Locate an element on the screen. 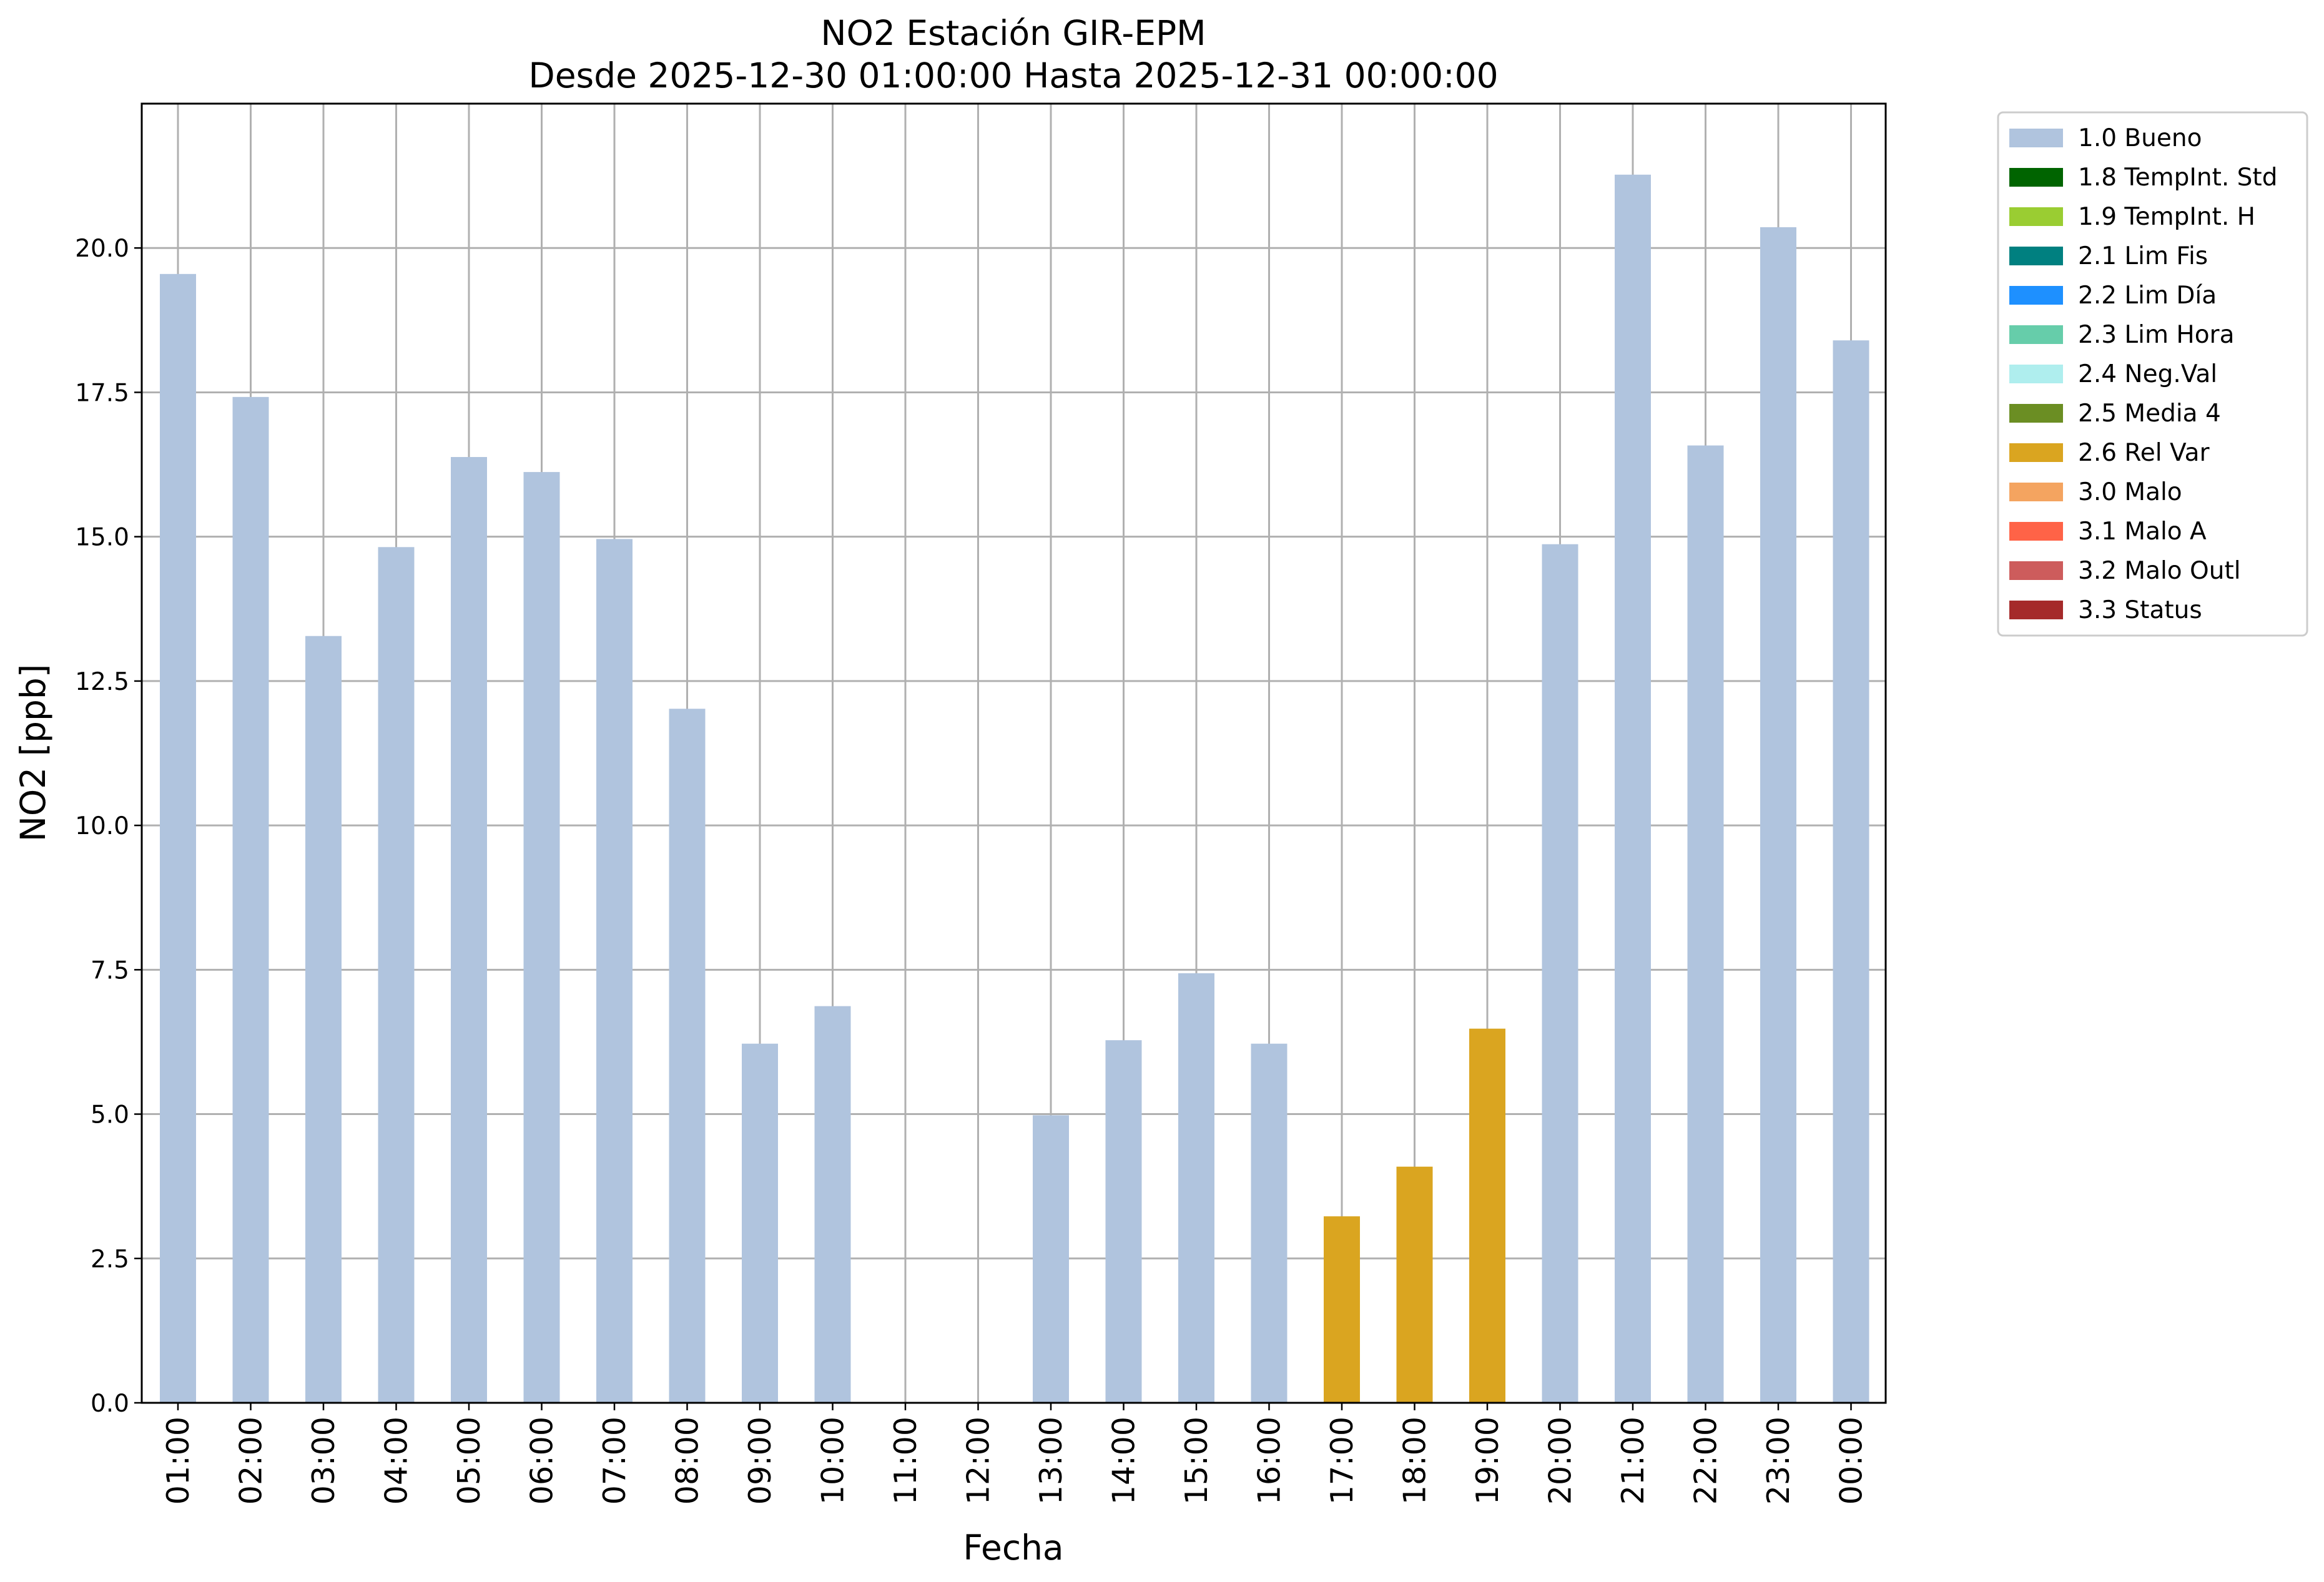 The image size is (2324, 1582). x-tick-label: 16:00 is located at coordinates (1270, 1461).